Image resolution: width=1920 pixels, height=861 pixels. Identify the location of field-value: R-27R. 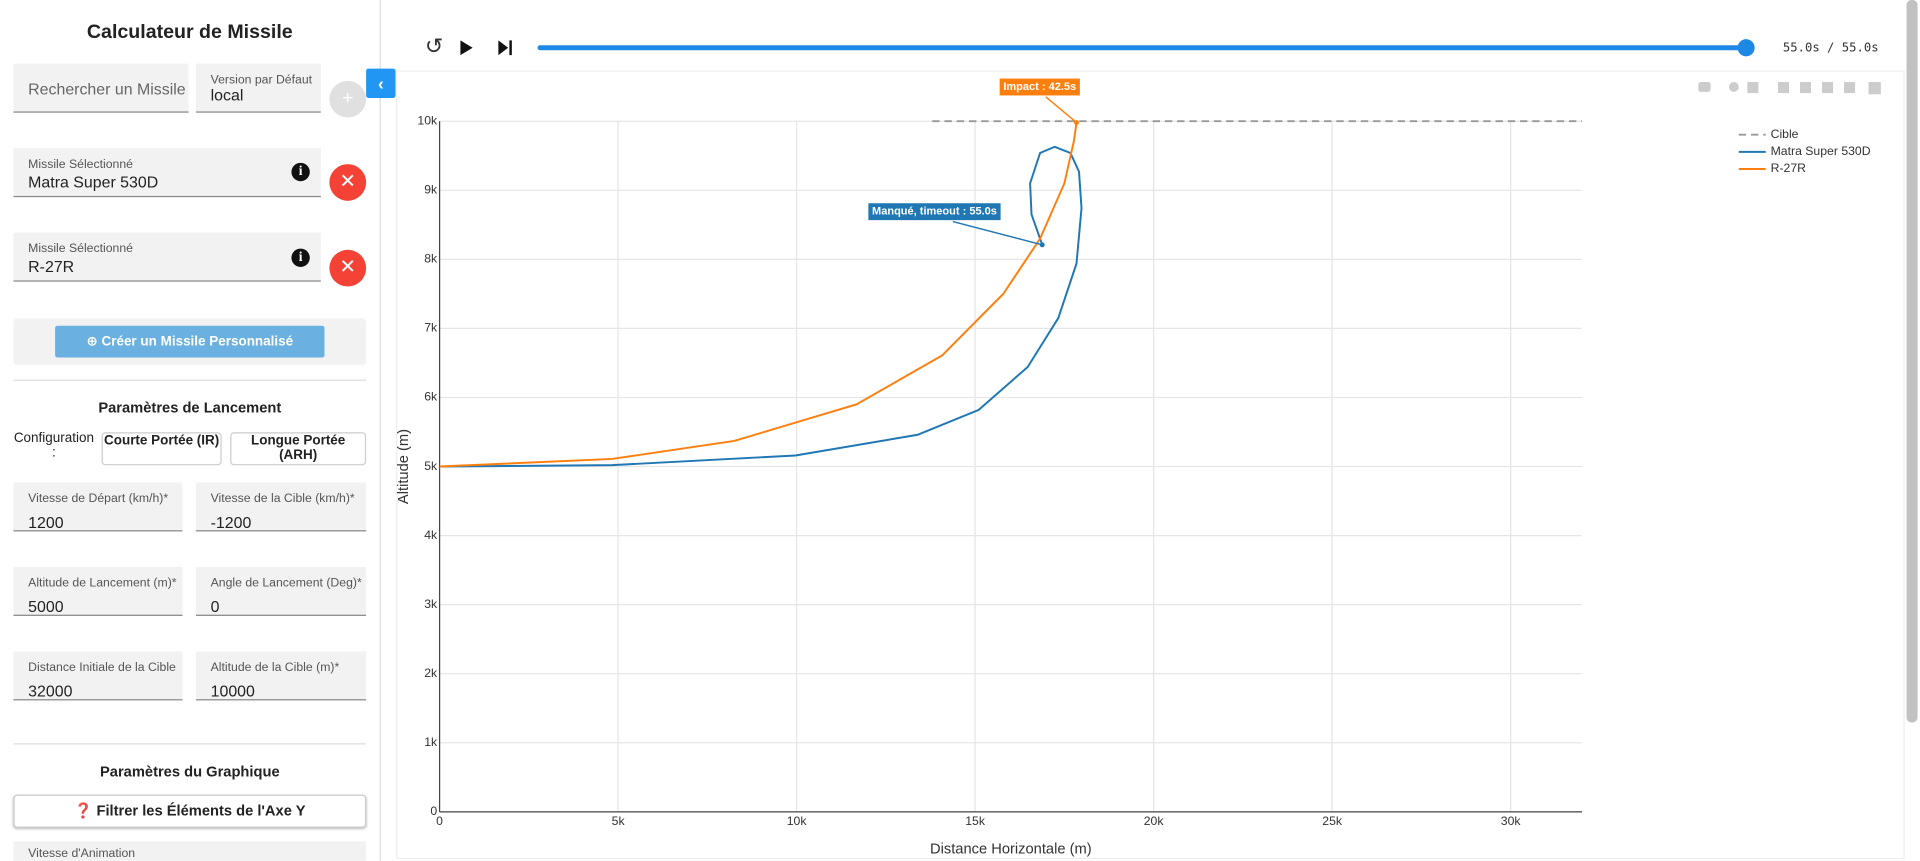
(51, 266).